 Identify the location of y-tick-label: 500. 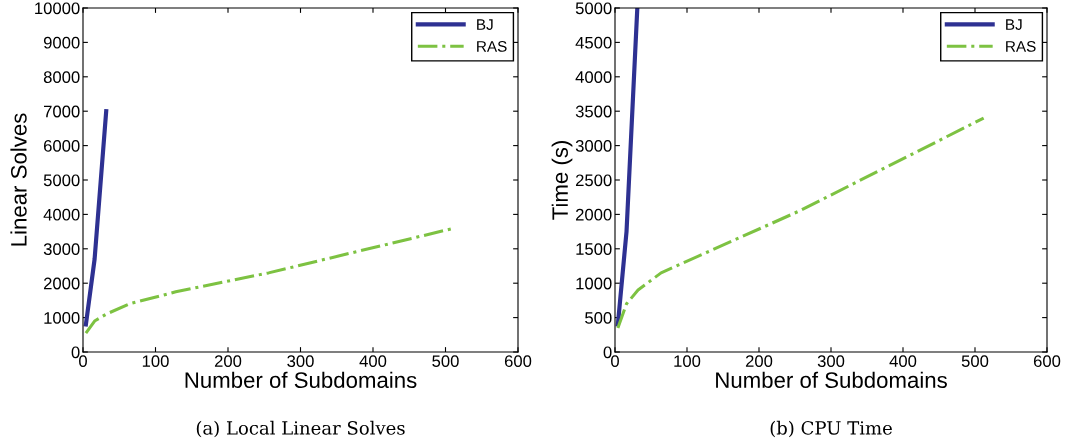
(598, 318).